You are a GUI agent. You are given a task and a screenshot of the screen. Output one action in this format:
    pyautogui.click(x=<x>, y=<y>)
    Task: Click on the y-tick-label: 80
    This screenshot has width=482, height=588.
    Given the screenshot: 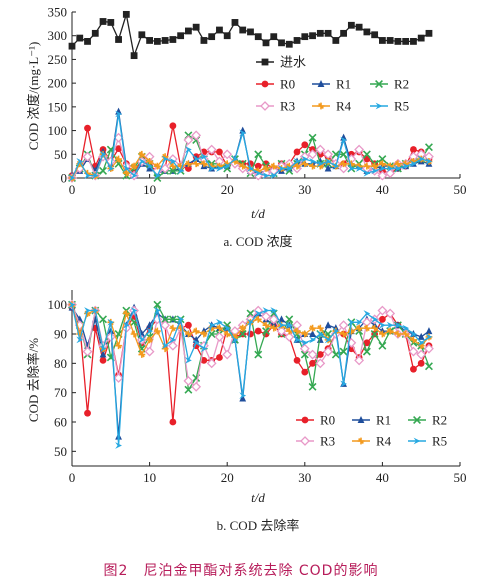 What is the action you would take?
    pyautogui.click(x=60, y=363)
    